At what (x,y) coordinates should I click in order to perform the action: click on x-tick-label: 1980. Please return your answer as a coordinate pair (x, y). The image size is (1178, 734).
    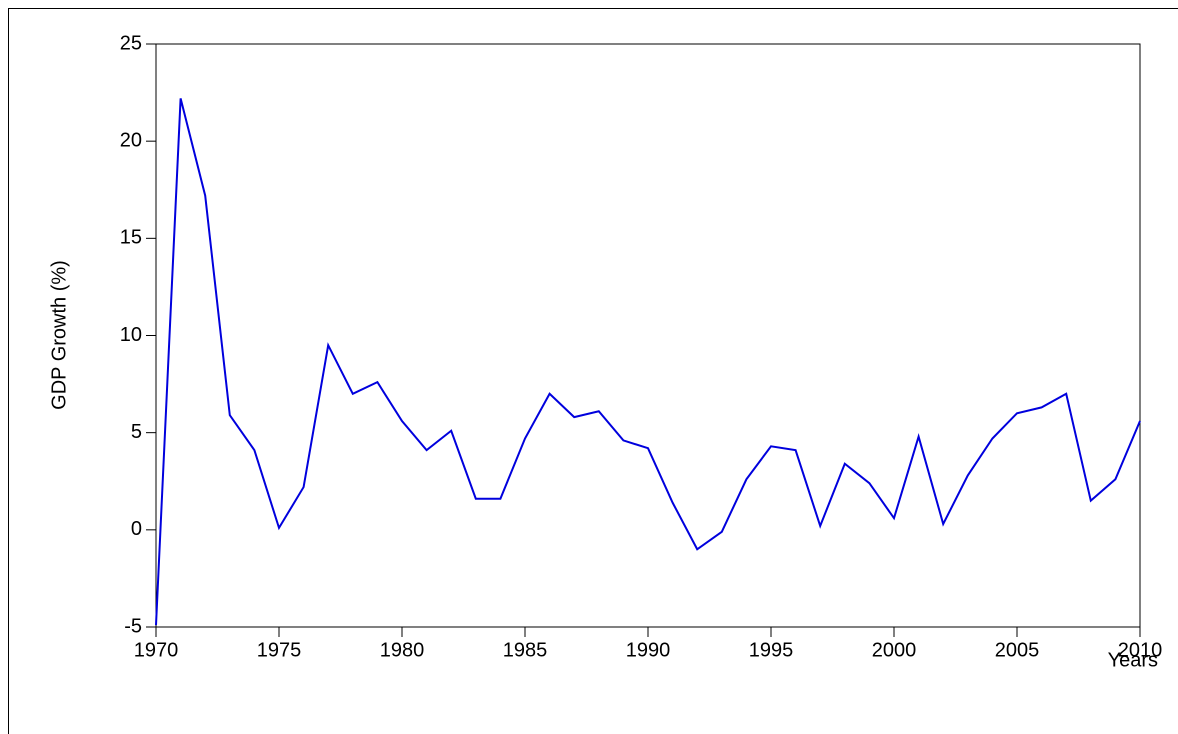
    Looking at the image, I should click on (402, 650).